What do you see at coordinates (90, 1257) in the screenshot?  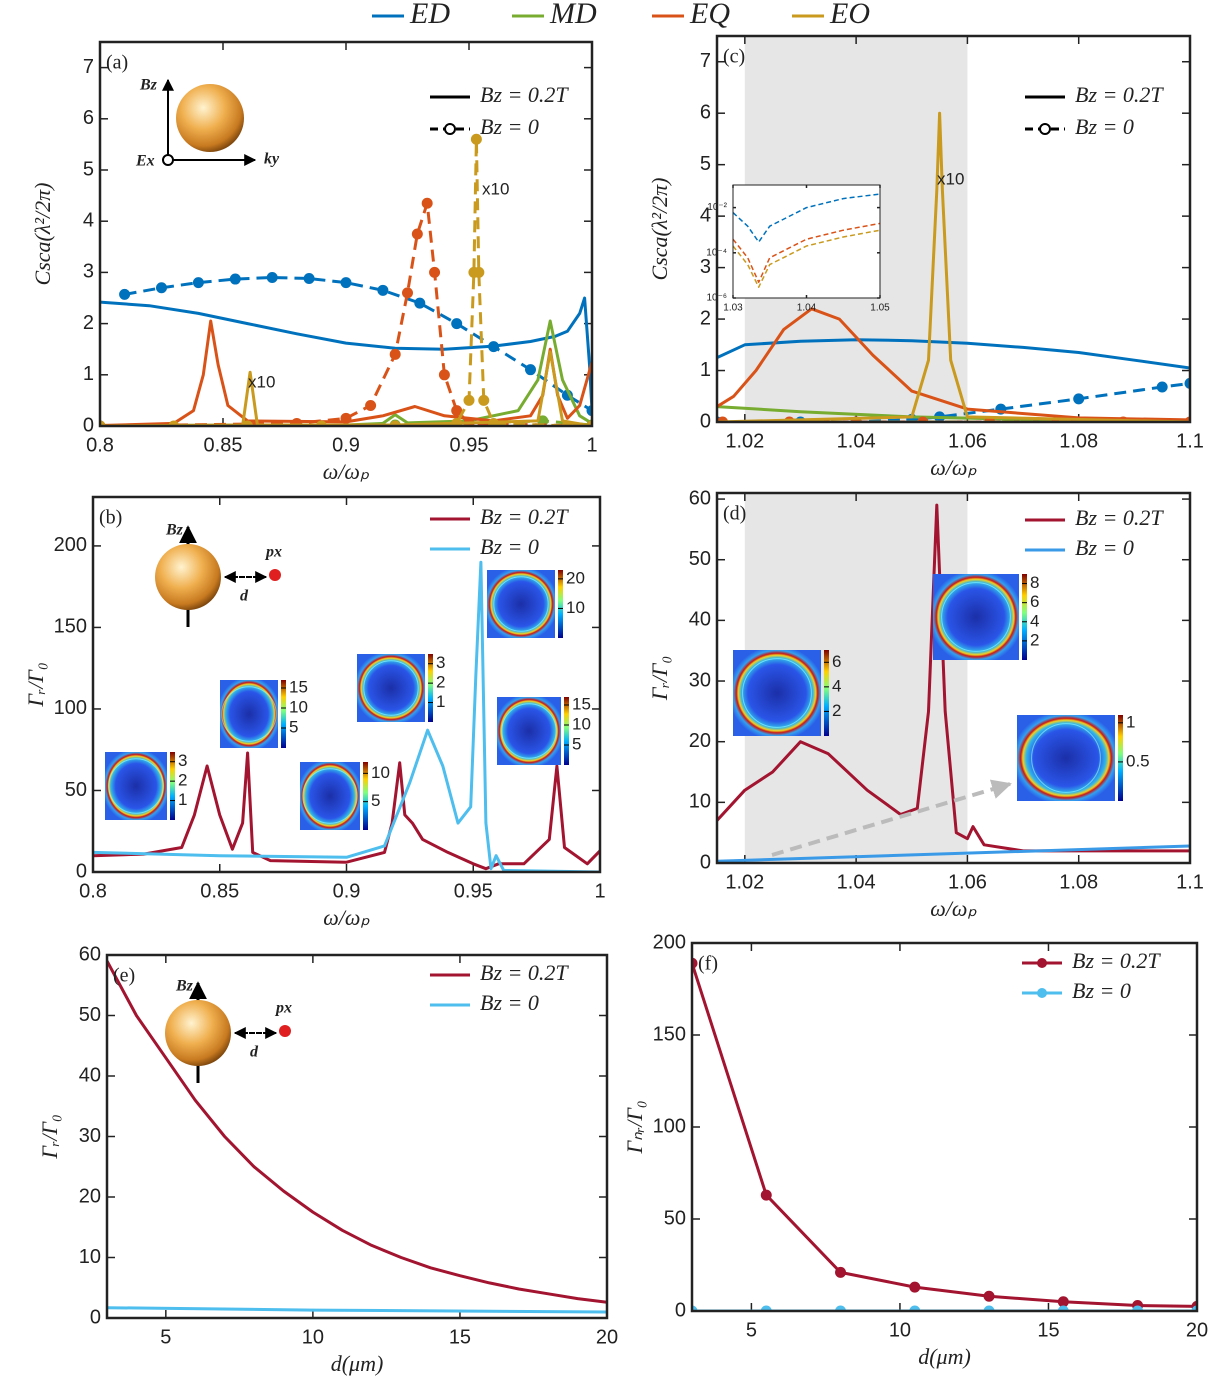 I see `y-tick-label: 10` at bounding box center [90, 1257].